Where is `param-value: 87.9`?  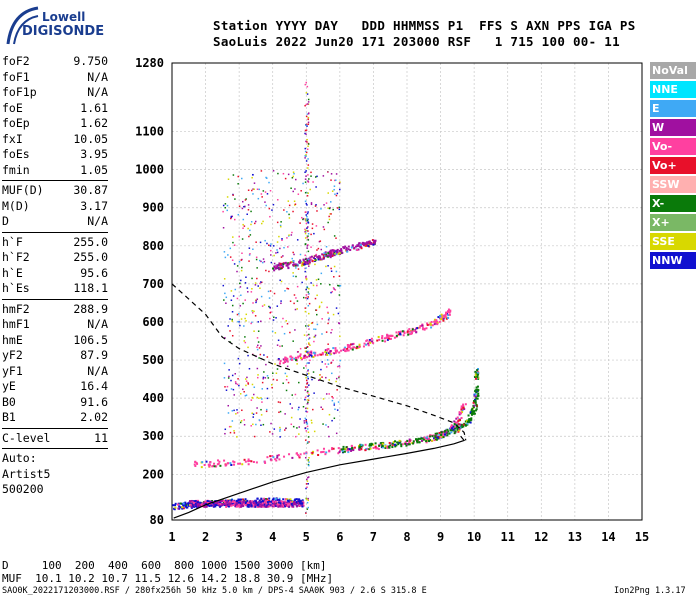 param-value: 87.9 is located at coordinates (94, 355).